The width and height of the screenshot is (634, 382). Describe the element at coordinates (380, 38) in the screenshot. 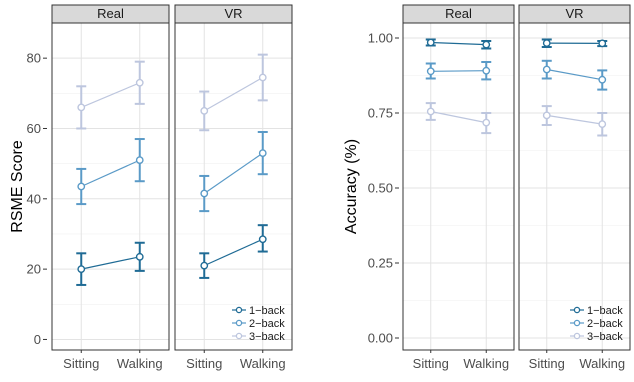

I see `y-tick-label: 1.00` at that location.